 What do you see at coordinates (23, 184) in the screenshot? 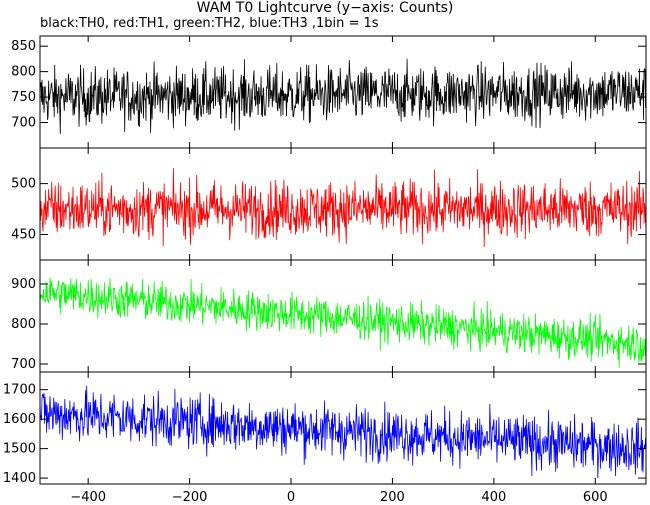
I see `y-tick-label: 500` at bounding box center [23, 184].